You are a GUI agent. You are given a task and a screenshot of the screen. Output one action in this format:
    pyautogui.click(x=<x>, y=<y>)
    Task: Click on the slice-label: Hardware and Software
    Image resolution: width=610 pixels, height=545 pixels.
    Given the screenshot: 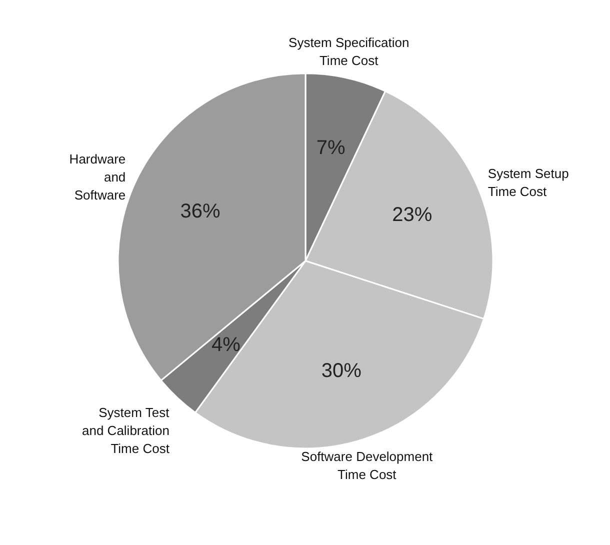 What is the action you would take?
    pyautogui.click(x=97, y=176)
    